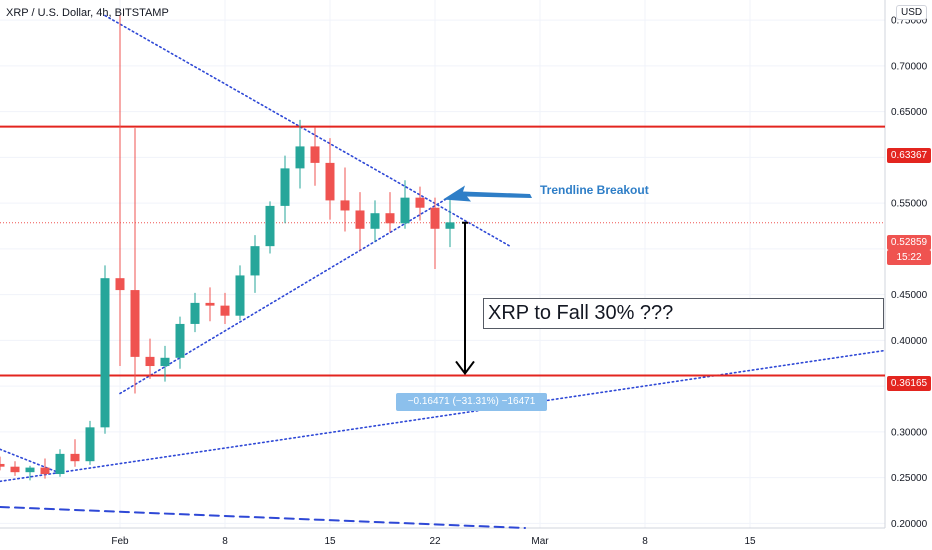 This screenshot has height=550, width=932. What do you see at coordinates (909, 155) in the screenshot?
I see `upper-level-price-tag: 0.63367` at bounding box center [909, 155].